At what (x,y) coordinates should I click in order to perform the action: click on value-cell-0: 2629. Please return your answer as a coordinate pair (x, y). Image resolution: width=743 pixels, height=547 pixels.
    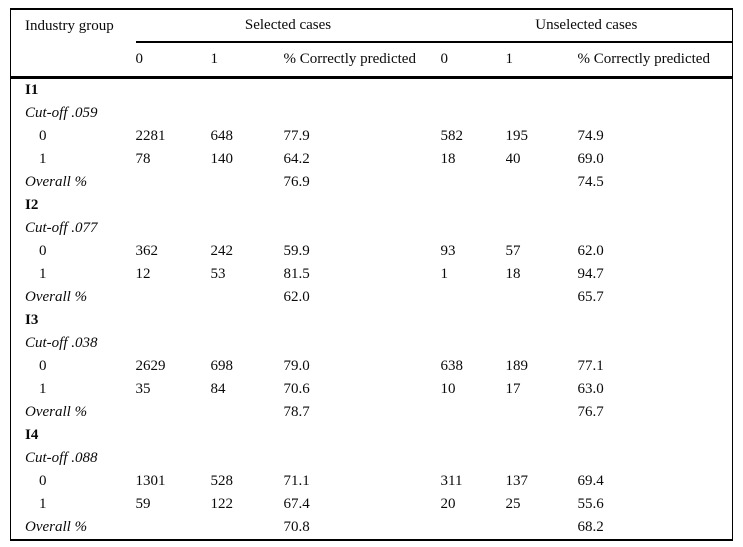
    Looking at the image, I should click on (150, 366).